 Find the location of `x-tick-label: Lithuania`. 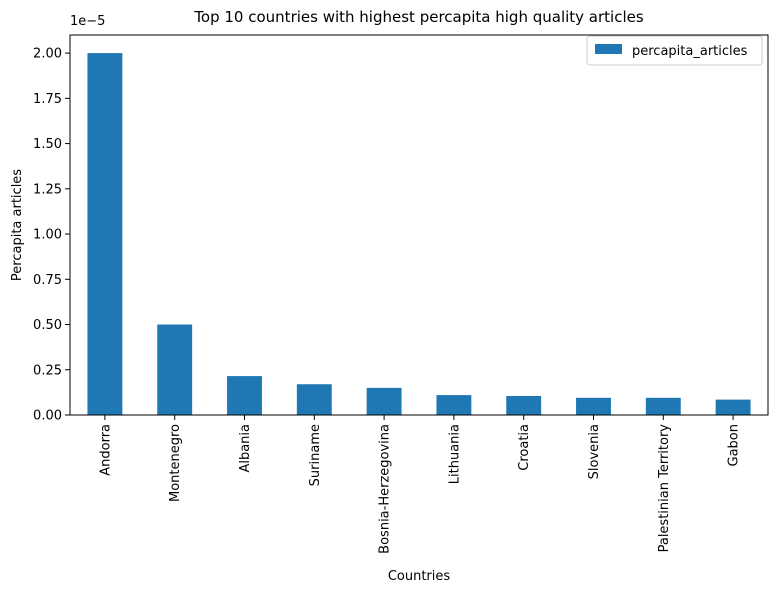

x-tick-label: Lithuania is located at coordinates (454, 454).